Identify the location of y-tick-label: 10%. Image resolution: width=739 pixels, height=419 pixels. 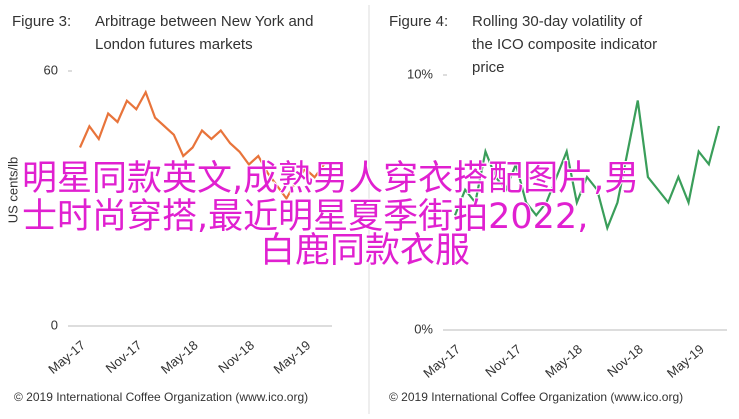
(420, 73).